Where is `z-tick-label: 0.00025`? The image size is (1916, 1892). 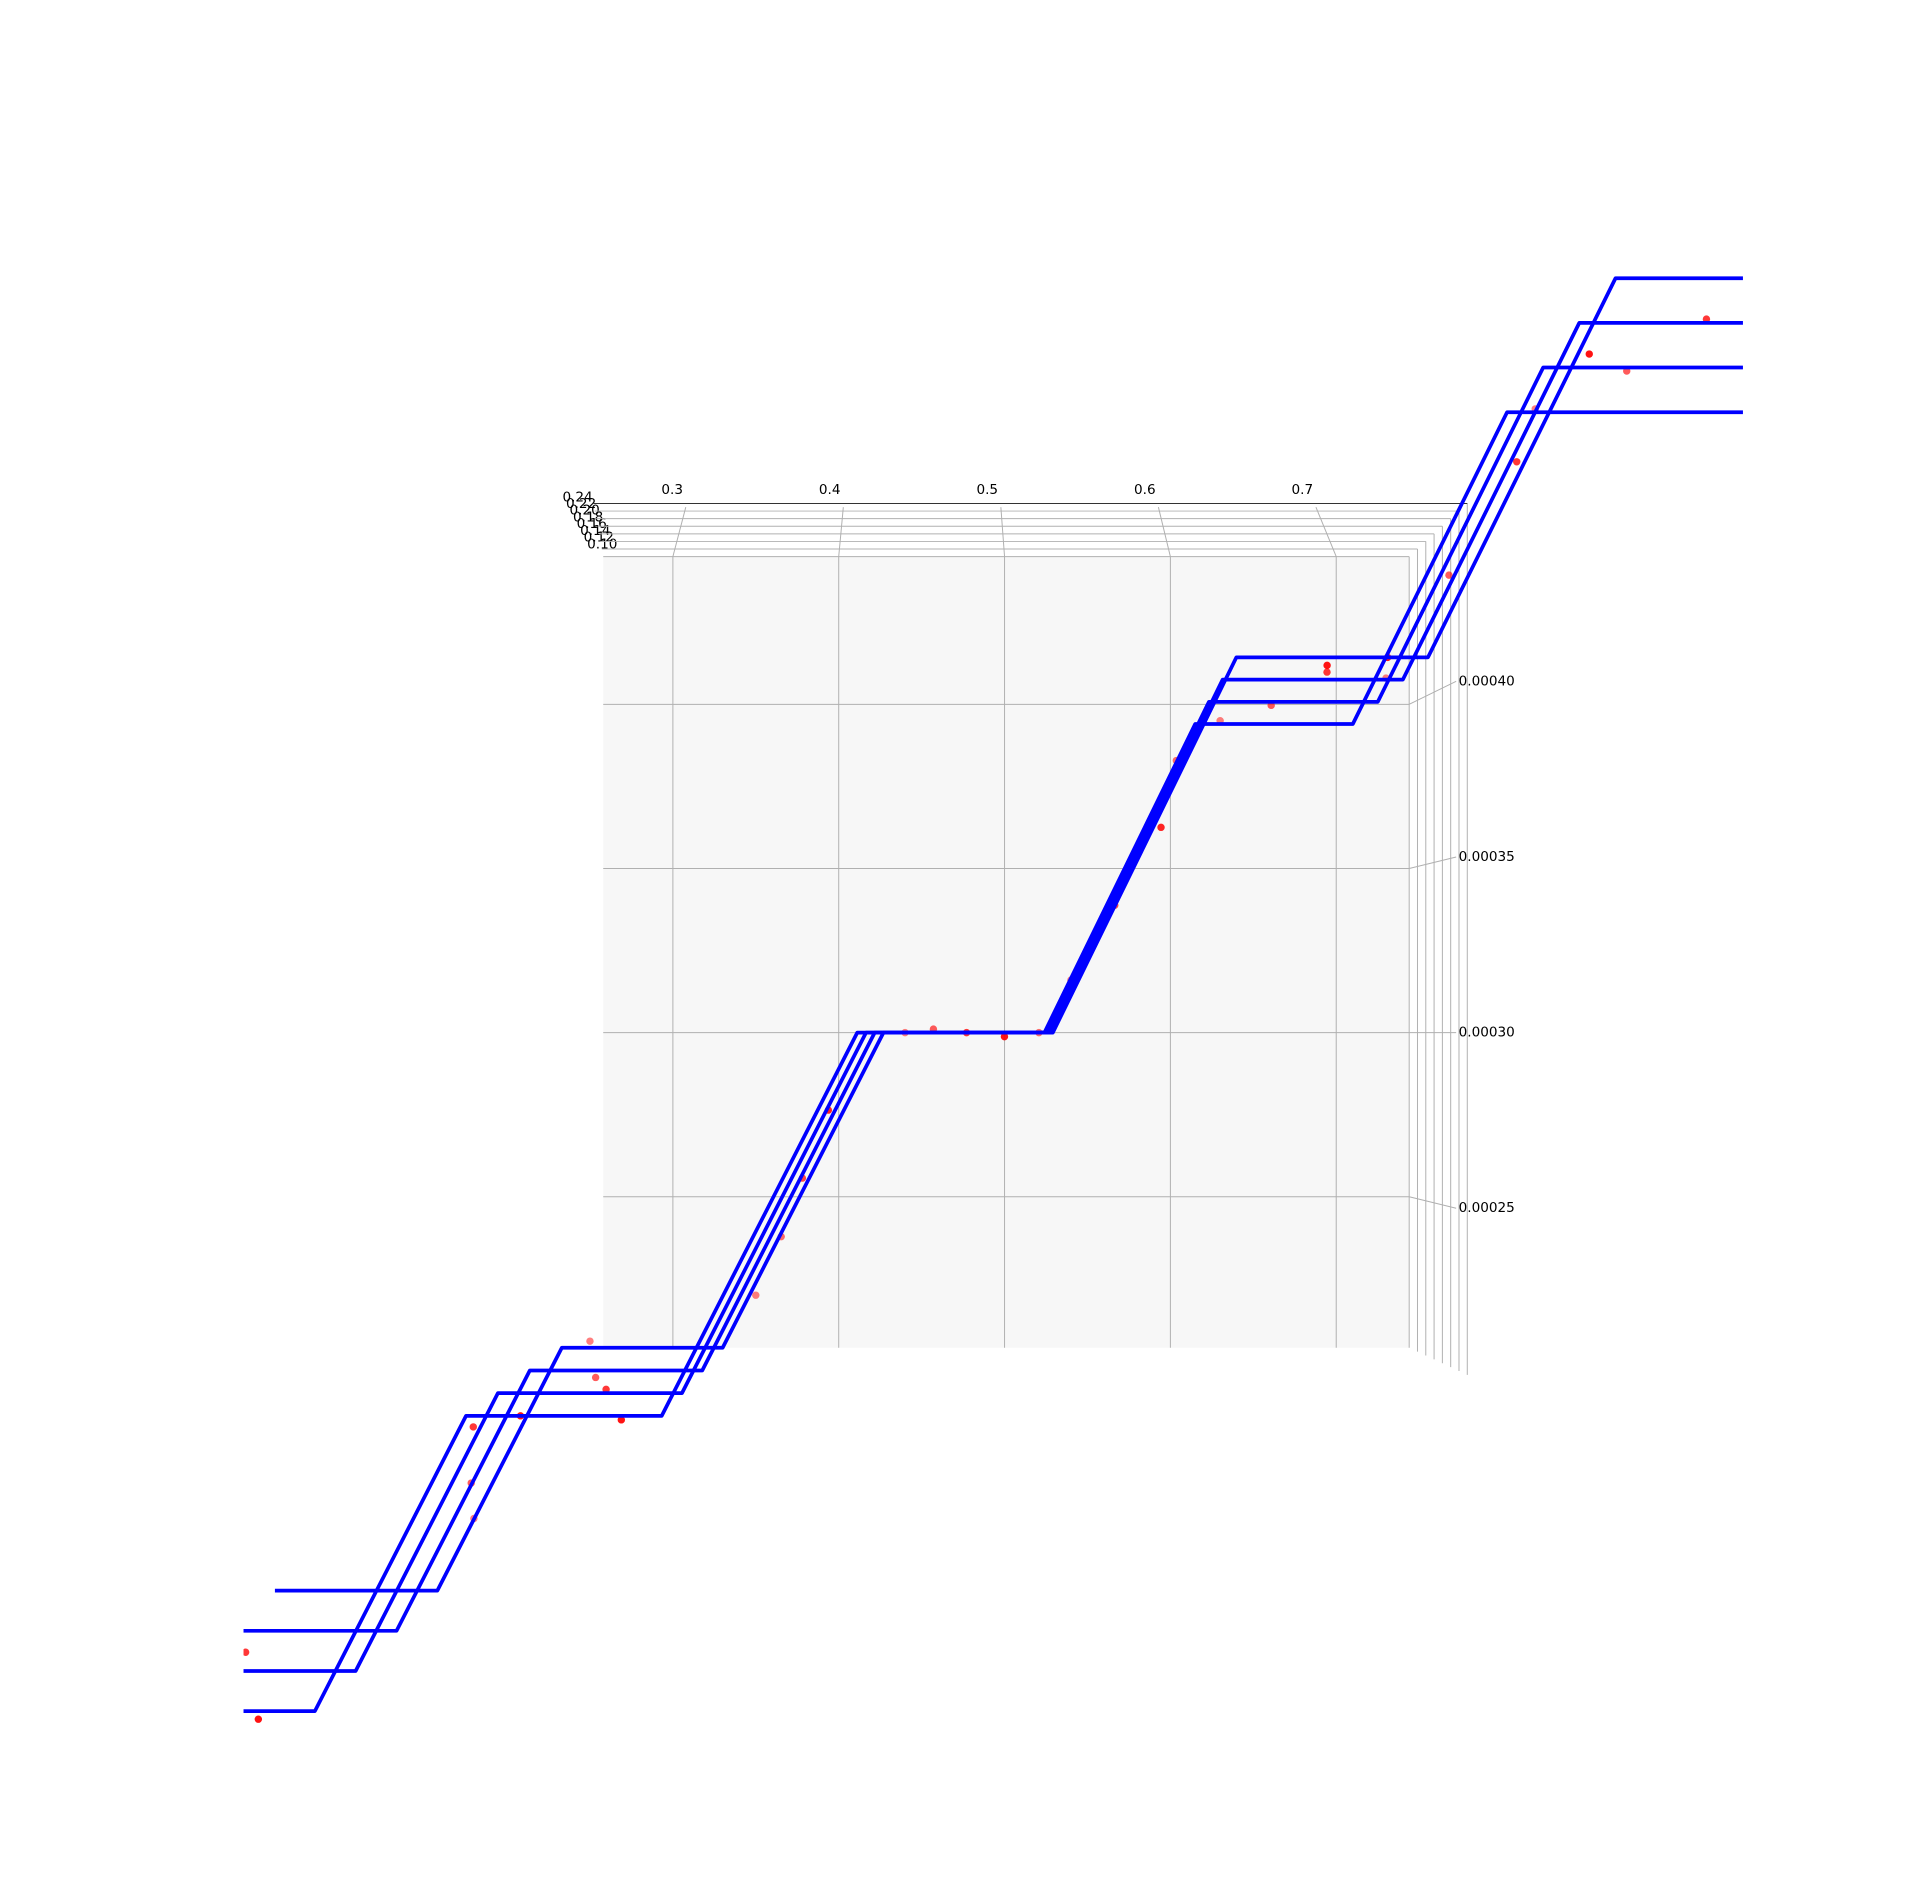
z-tick-label: 0.00025 is located at coordinates (1487, 1208).